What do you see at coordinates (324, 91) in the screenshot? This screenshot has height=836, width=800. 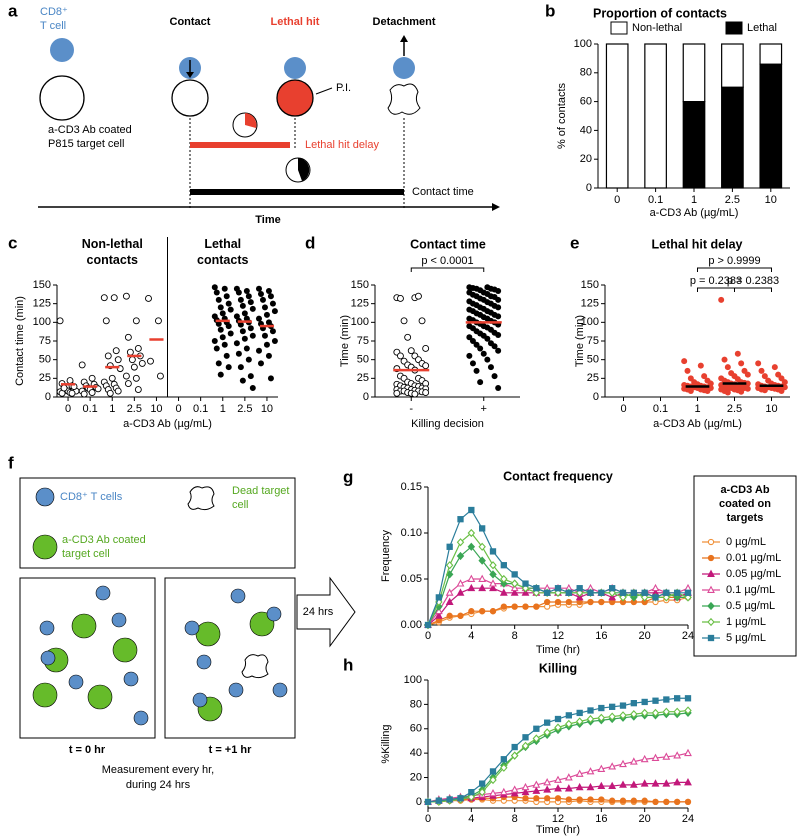 I see `arrow` at bounding box center [324, 91].